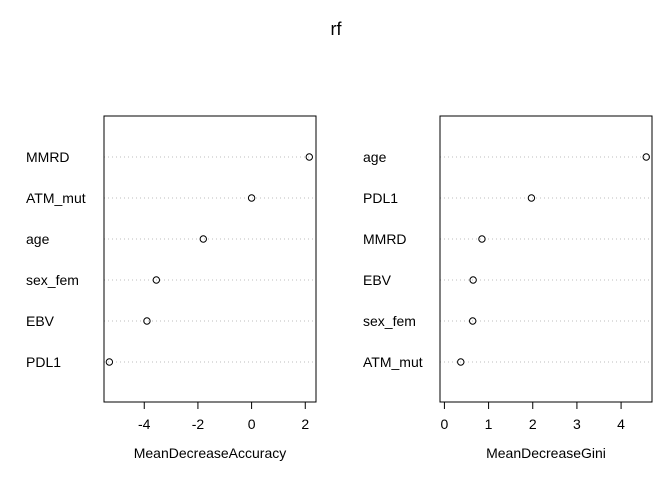  I want to click on accuracy-category-label: sex_fem, so click(52, 280).